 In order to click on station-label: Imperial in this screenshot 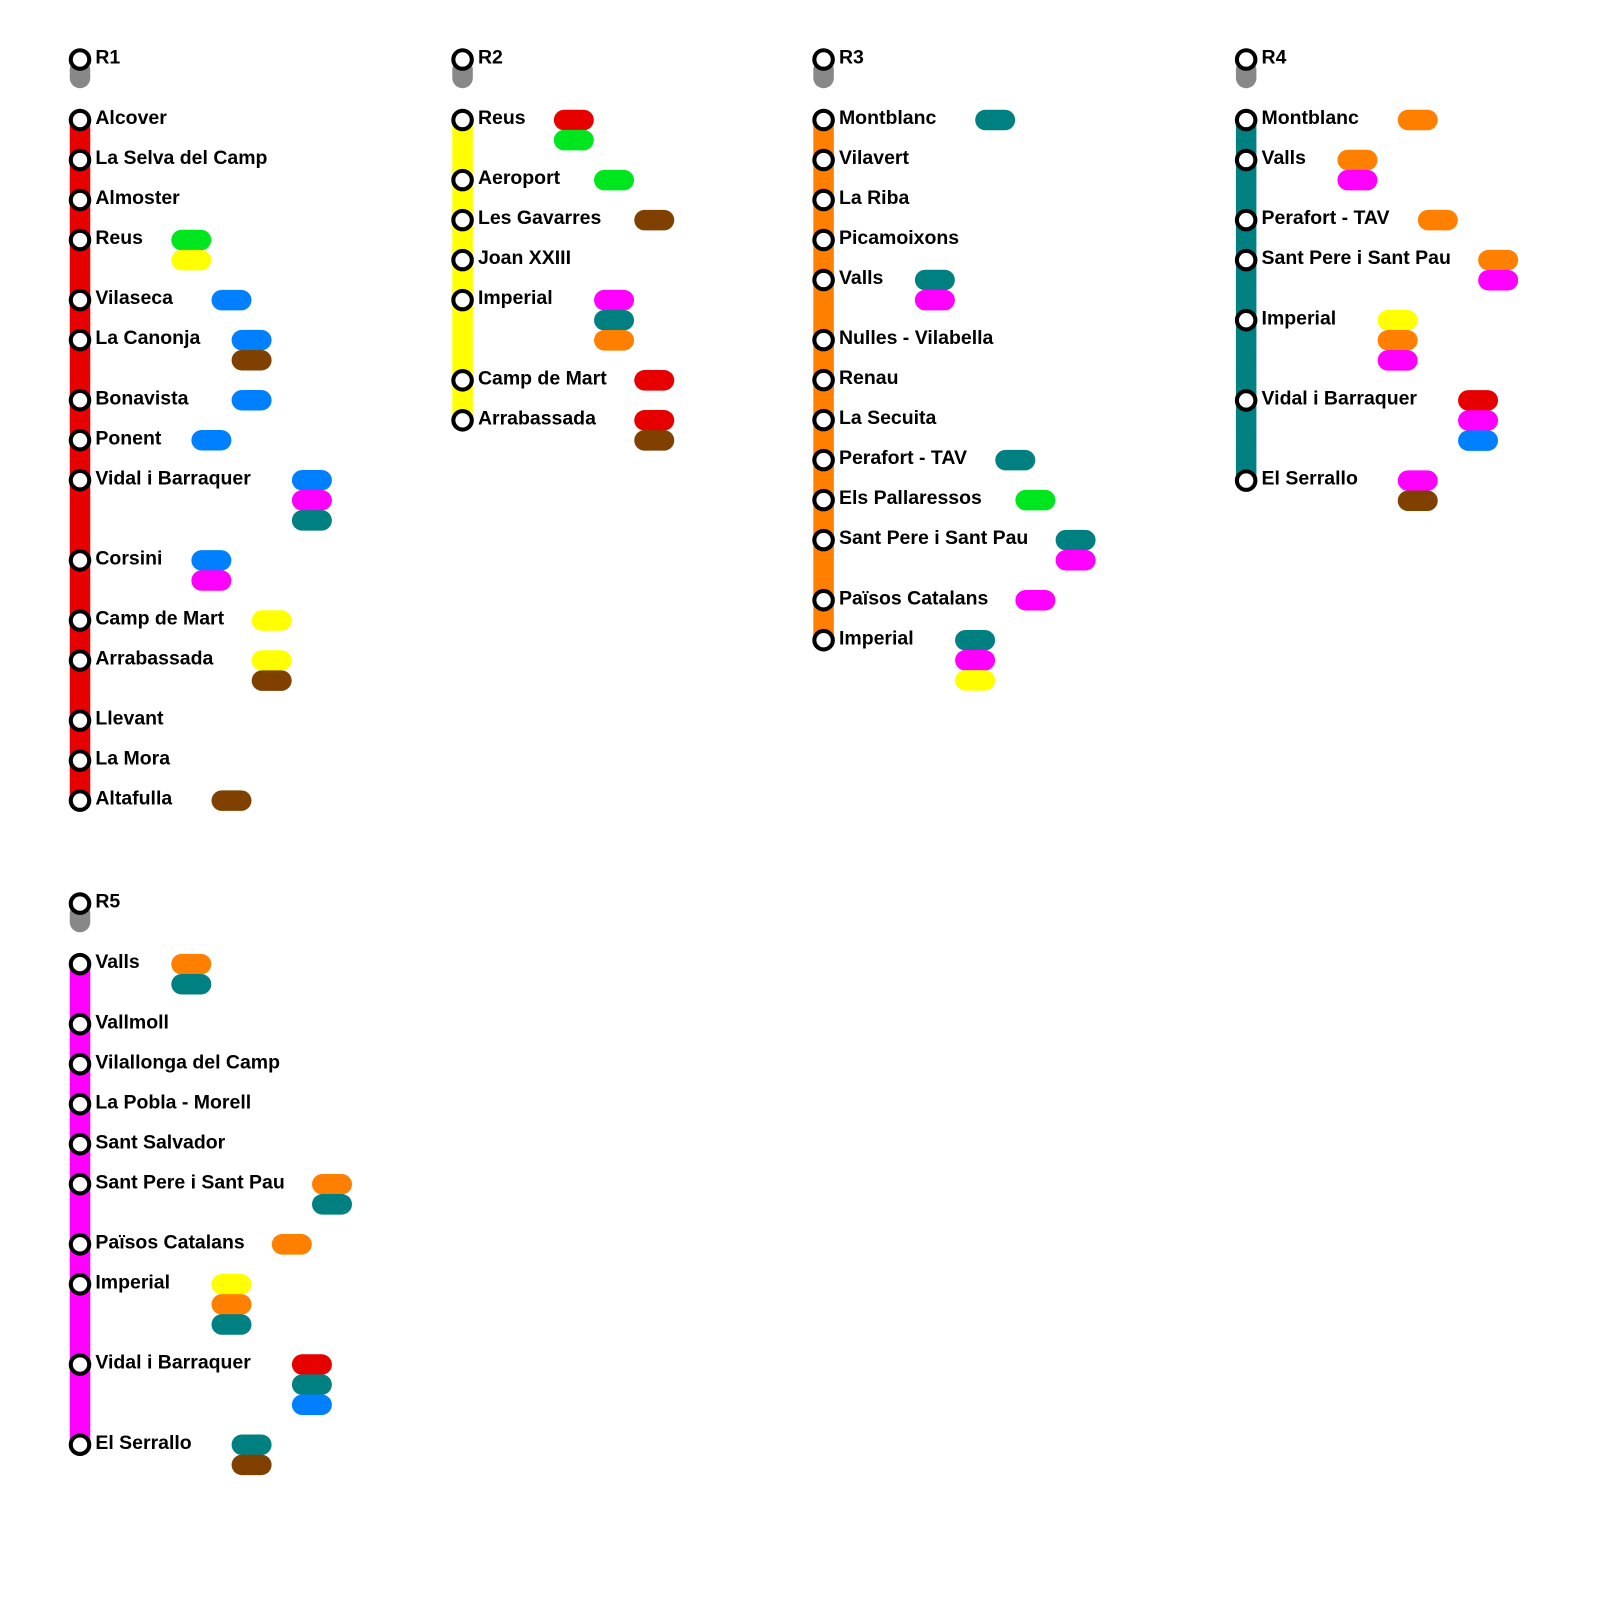, I will do `click(1299, 318)`.